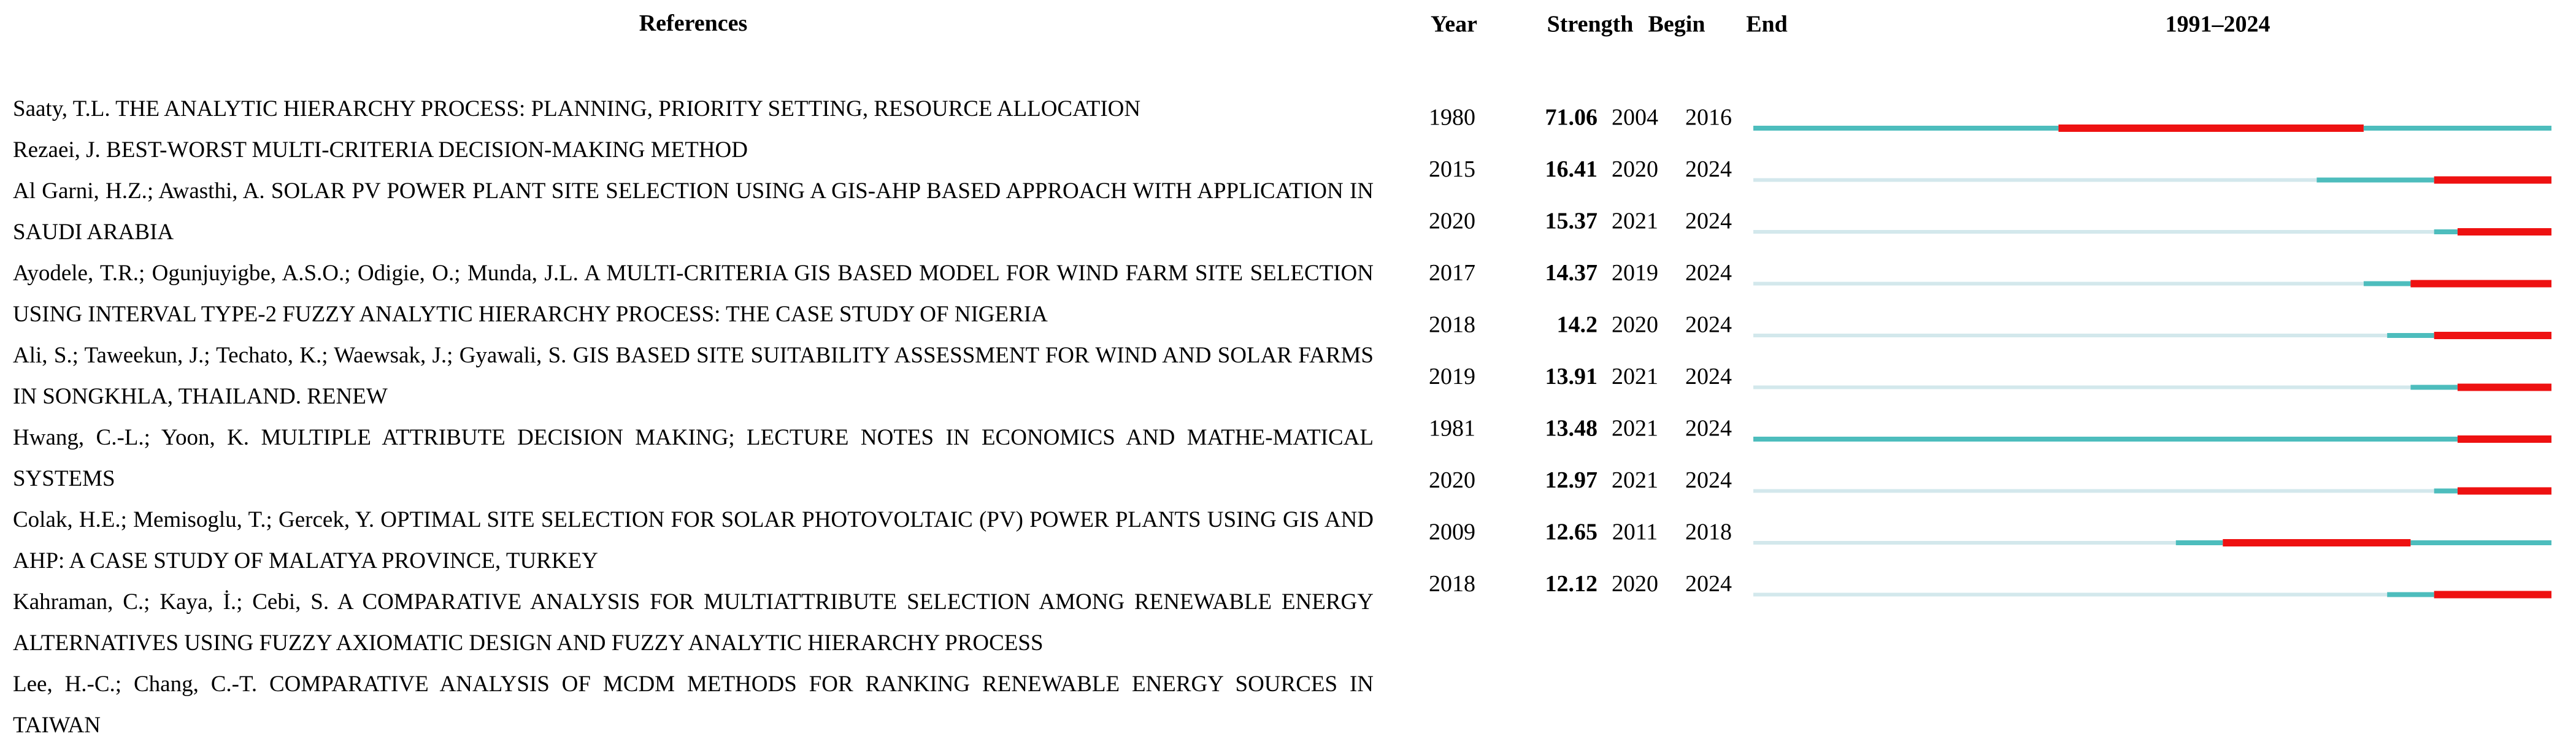 The width and height of the screenshot is (2576, 747). What do you see at coordinates (1452, 429) in the screenshot?
I see `year: 1981` at bounding box center [1452, 429].